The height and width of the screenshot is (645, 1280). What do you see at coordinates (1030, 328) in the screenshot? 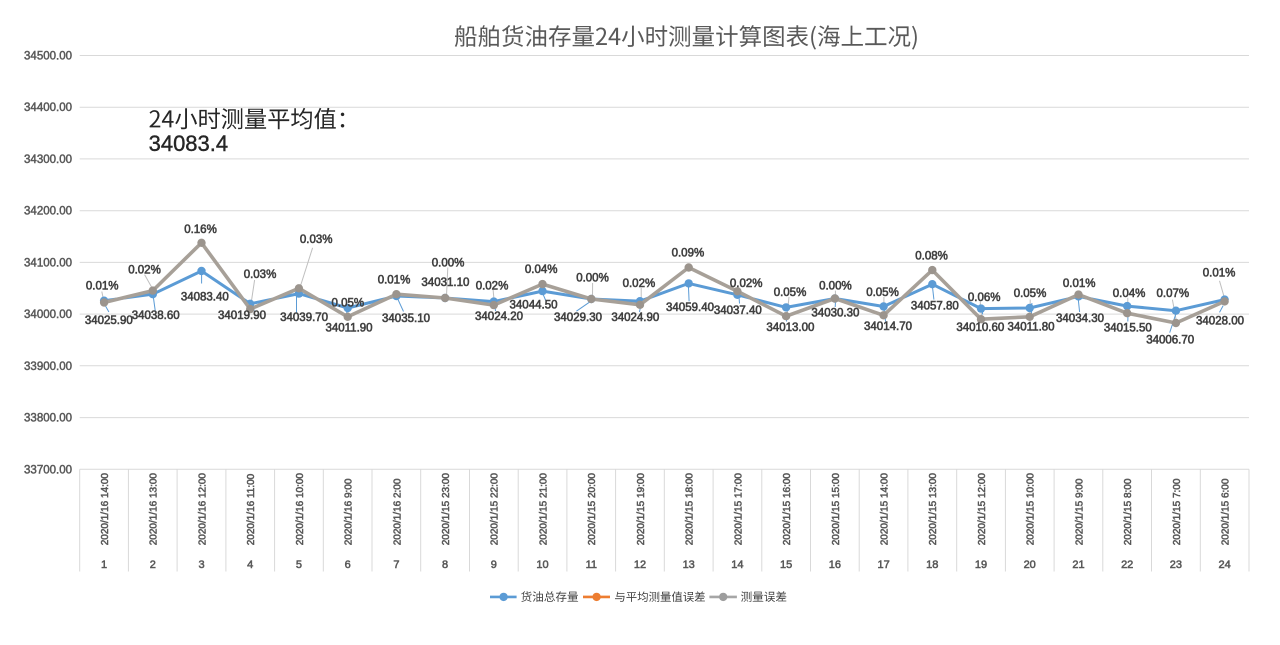
I see `svg-text: 34011.80` at bounding box center [1030, 328].